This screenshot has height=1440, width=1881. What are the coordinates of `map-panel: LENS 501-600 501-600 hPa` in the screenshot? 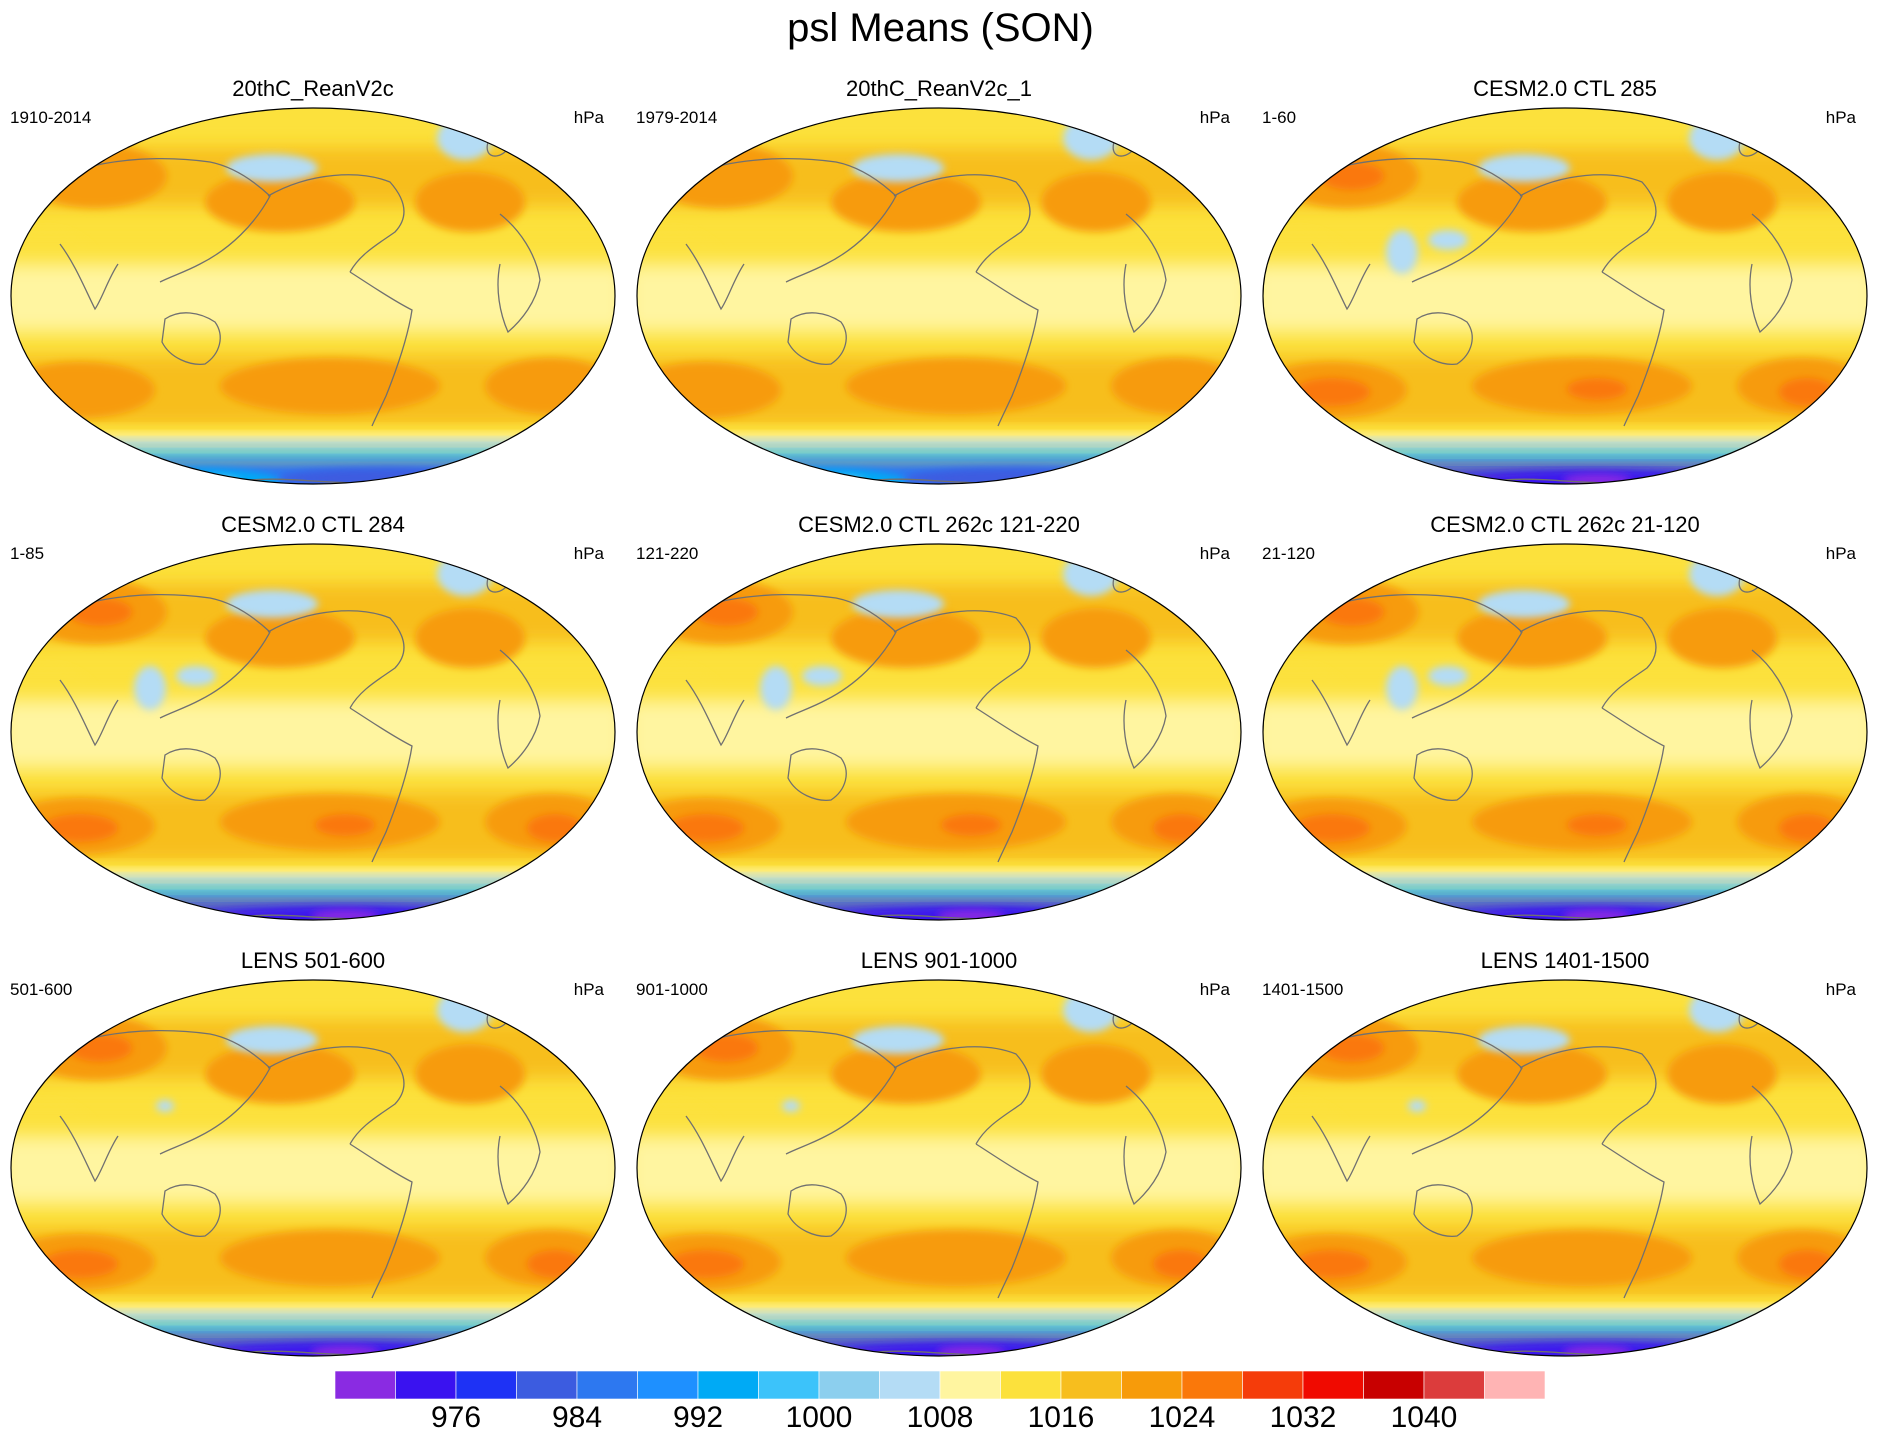 It's located at (313, 1156).